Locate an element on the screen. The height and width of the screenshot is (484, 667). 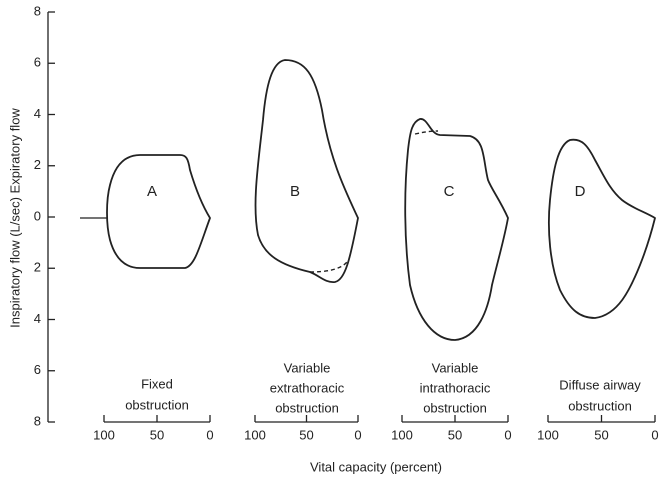
dashed-c is located at coordinates (426, 132).